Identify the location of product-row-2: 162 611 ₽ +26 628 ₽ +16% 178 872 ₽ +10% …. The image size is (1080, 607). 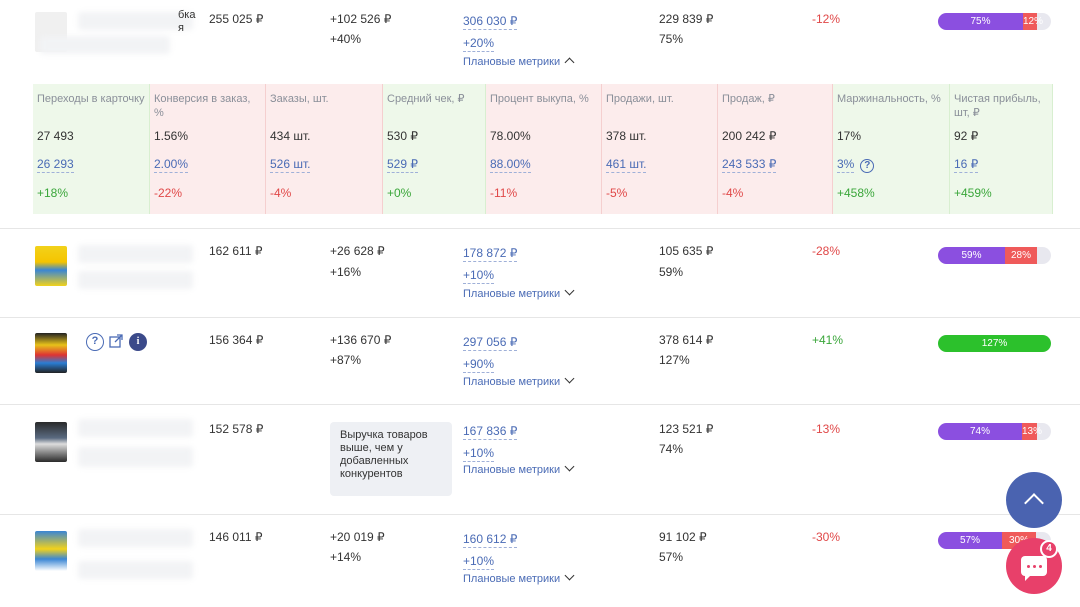
(540, 273).